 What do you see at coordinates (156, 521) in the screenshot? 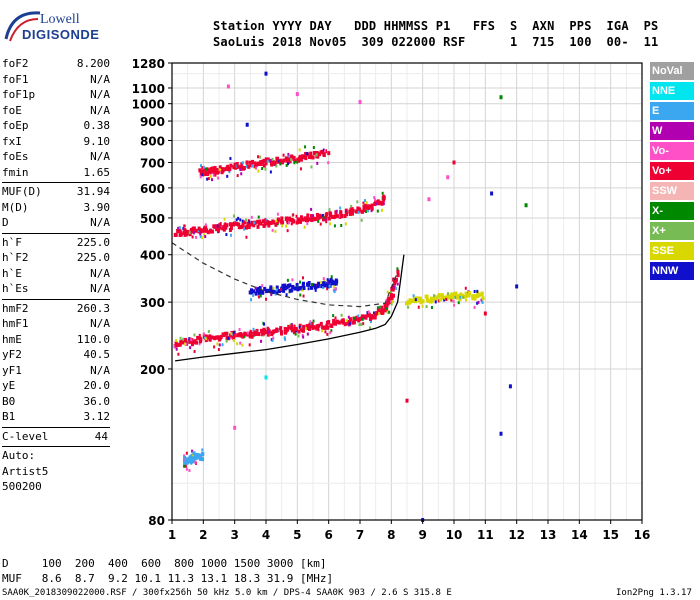
I see `y-tick-label: 80` at bounding box center [156, 521].